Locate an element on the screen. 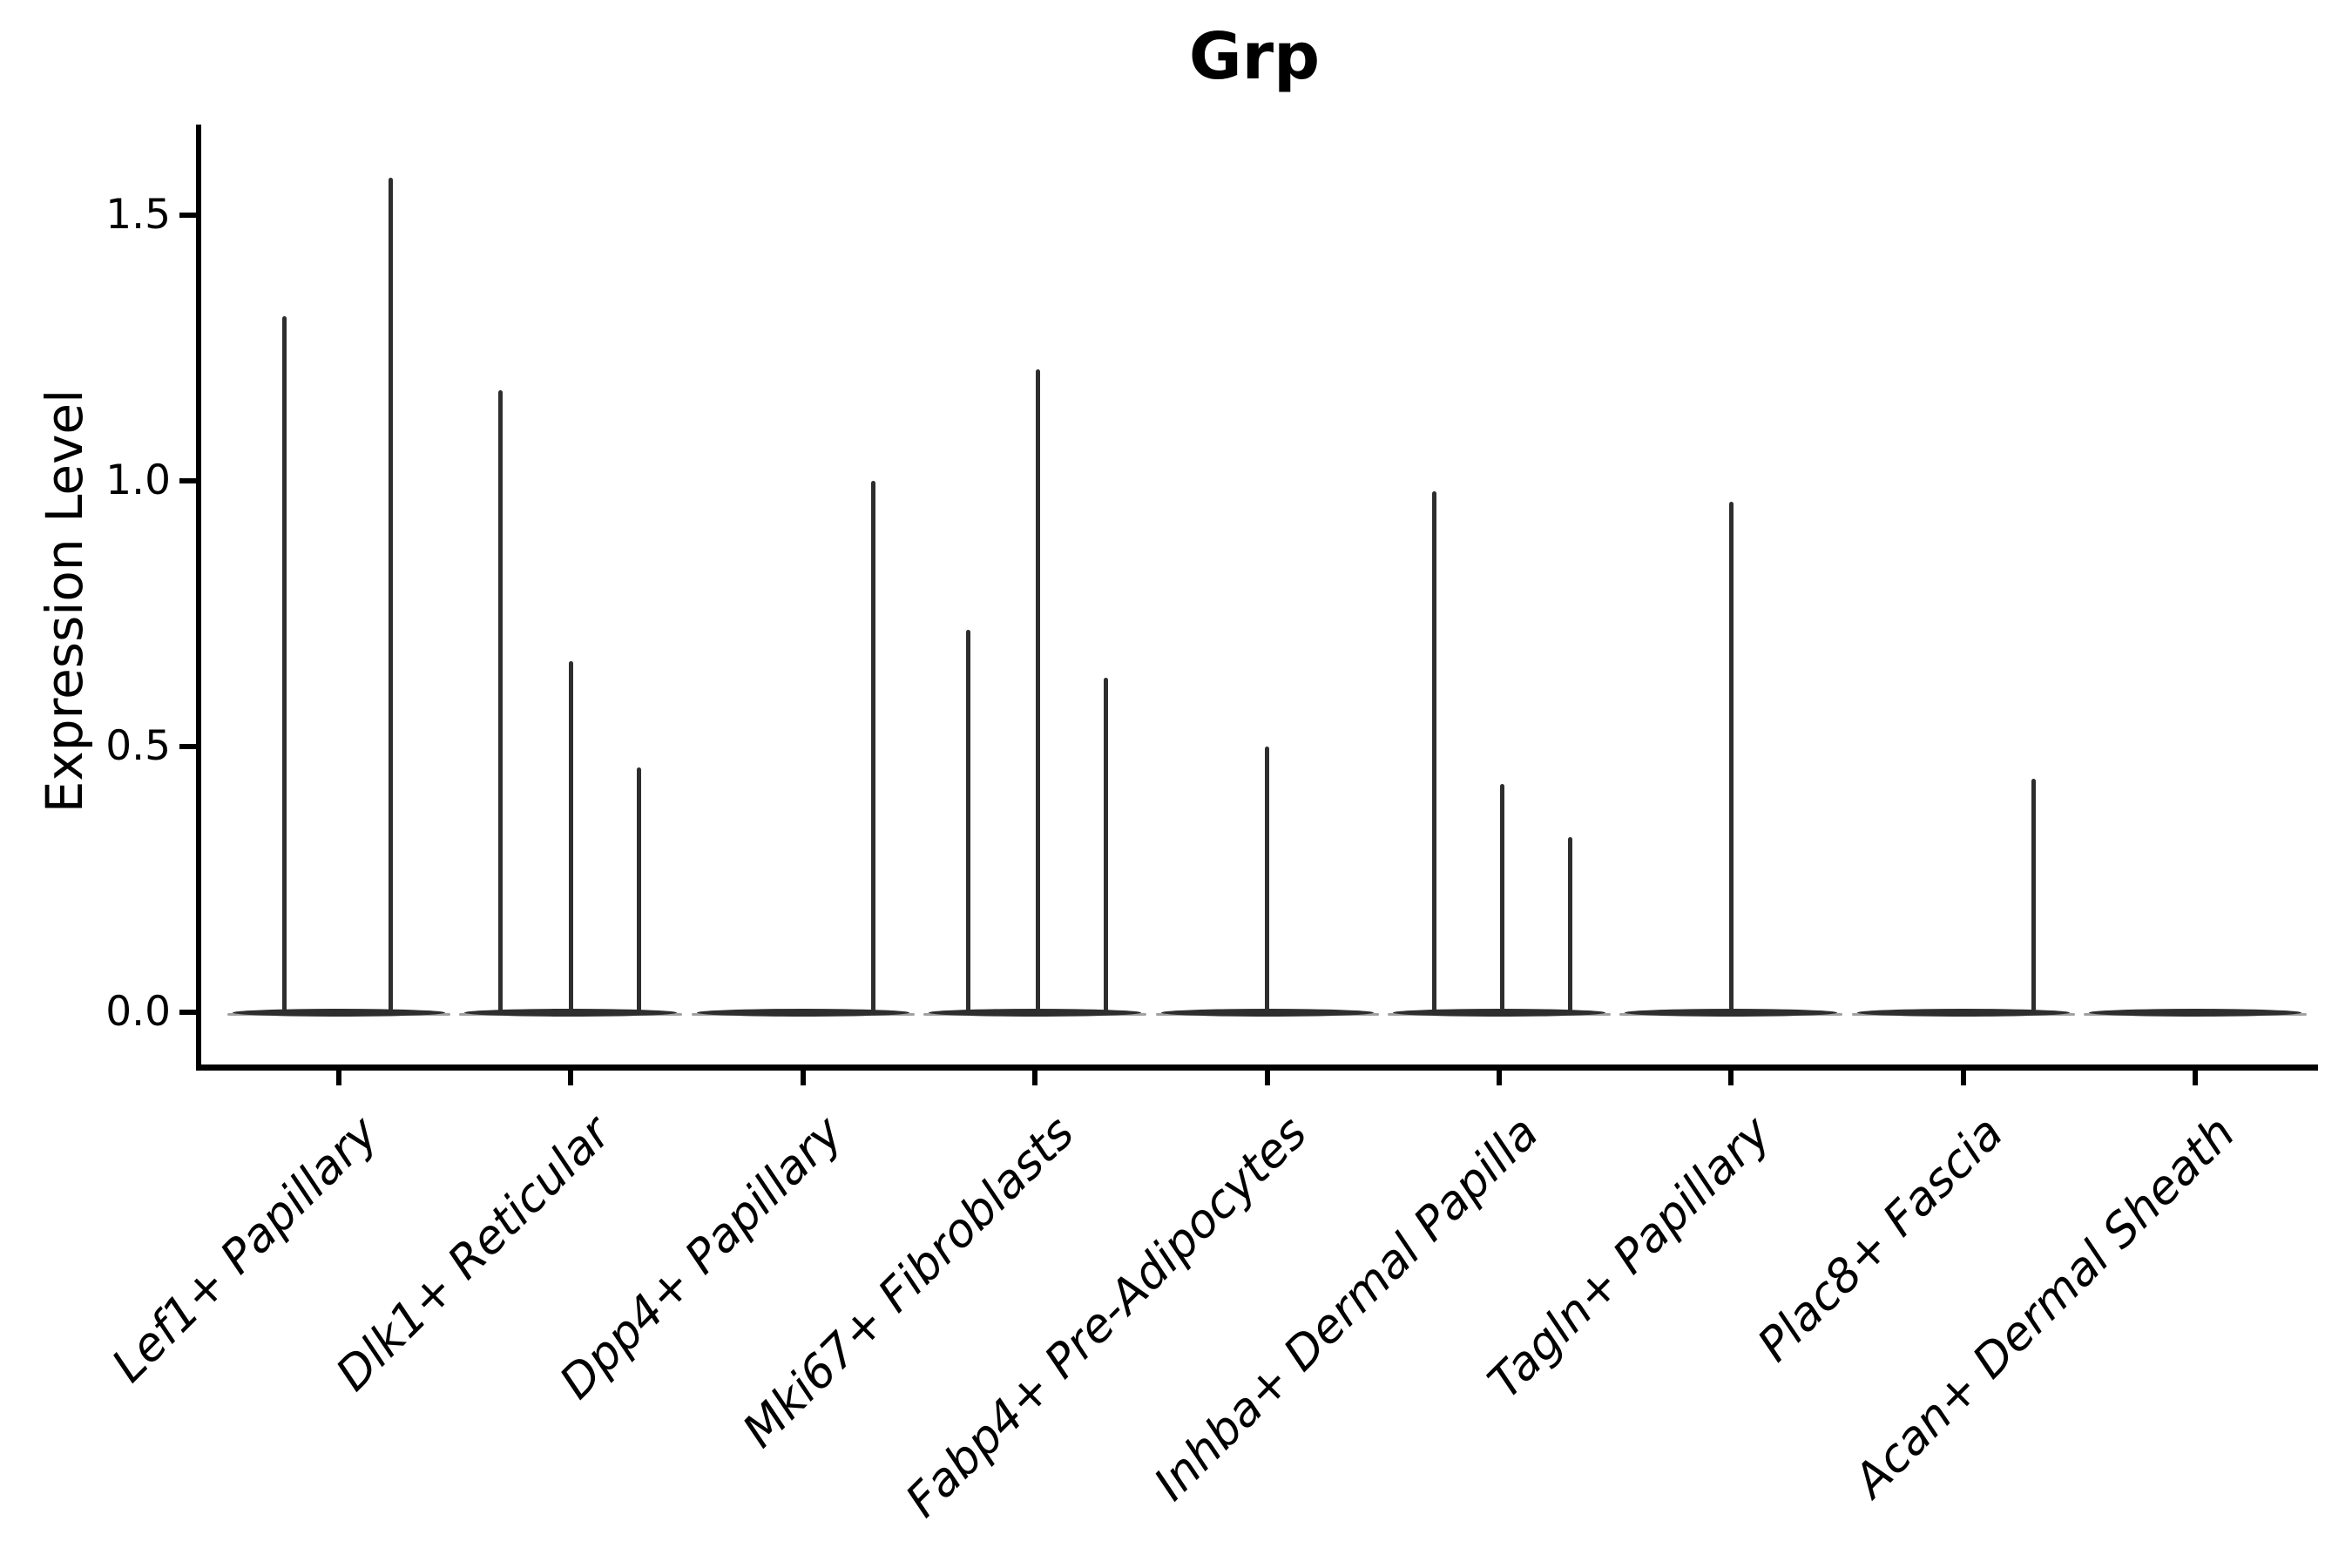 The image size is (2352, 1568). y-tick-label: 0.0 is located at coordinates (138, 1012).